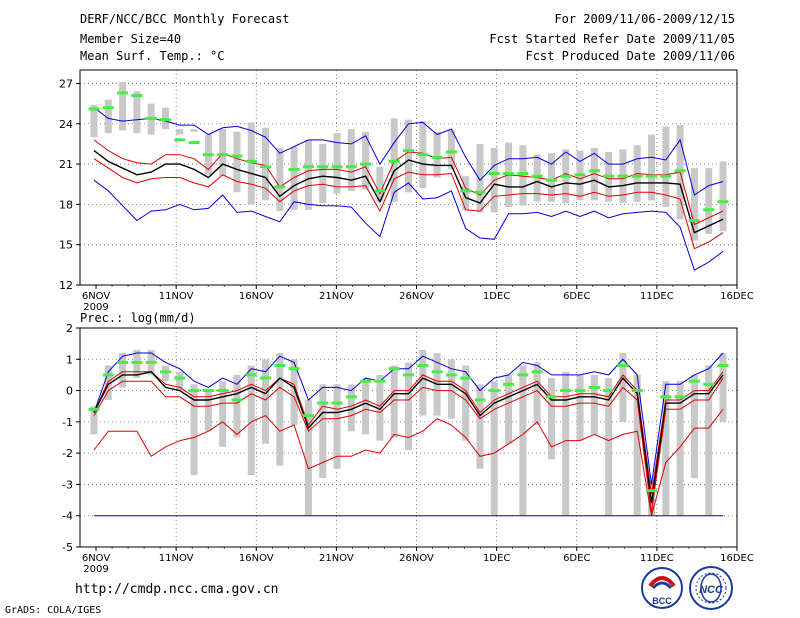 The width and height of the screenshot is (800, 618). Describe the element at coordinates (185, 19) in the screenshot. I see `chart-title: DERF/NCC/BCC Monthly Forecast` at that location.